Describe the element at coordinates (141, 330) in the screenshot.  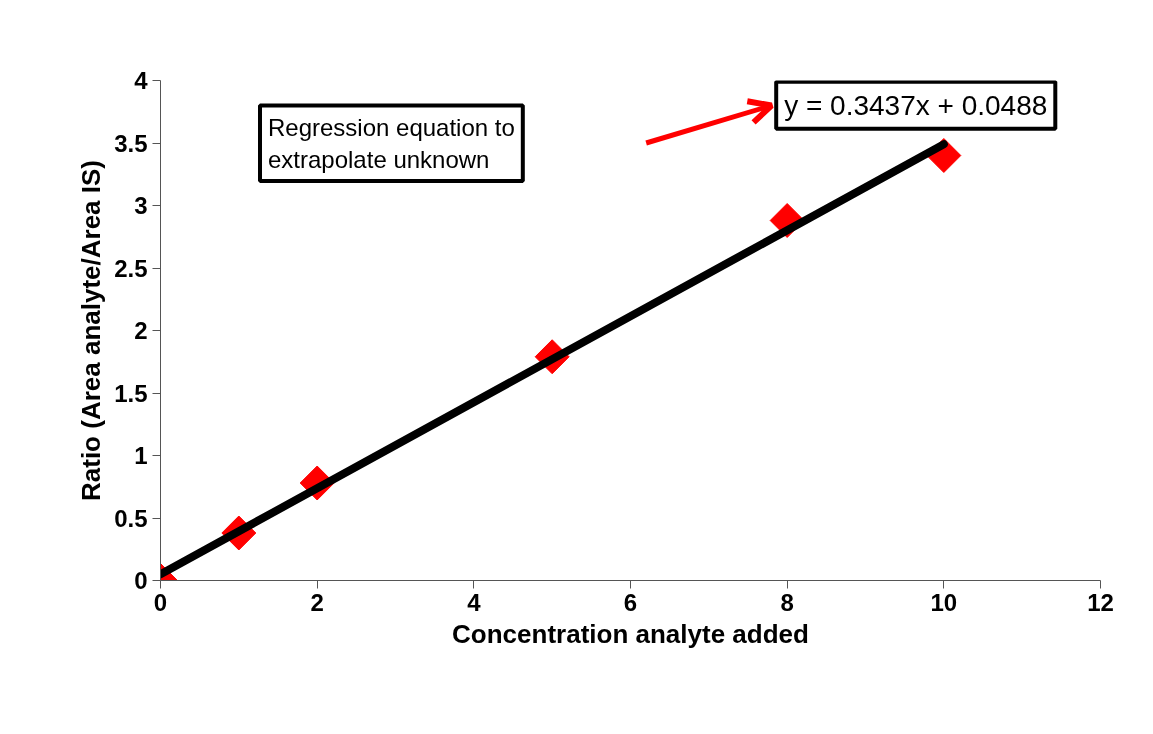
I see `y-tick-label: 2` at that location.